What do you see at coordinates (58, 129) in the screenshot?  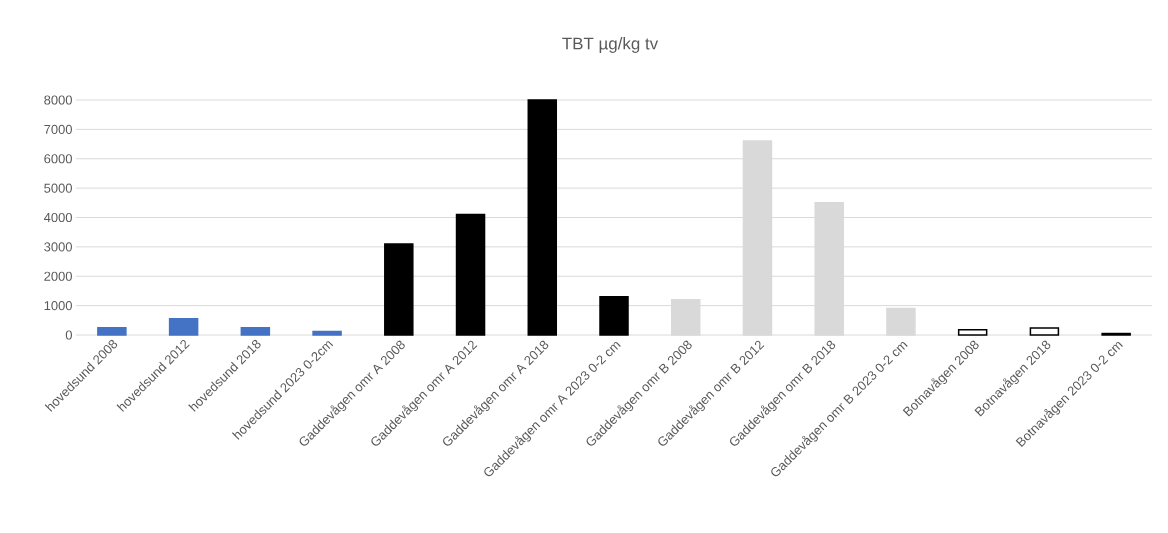 I see `y-tick-label: 7000` at bounding box center [58, 129].